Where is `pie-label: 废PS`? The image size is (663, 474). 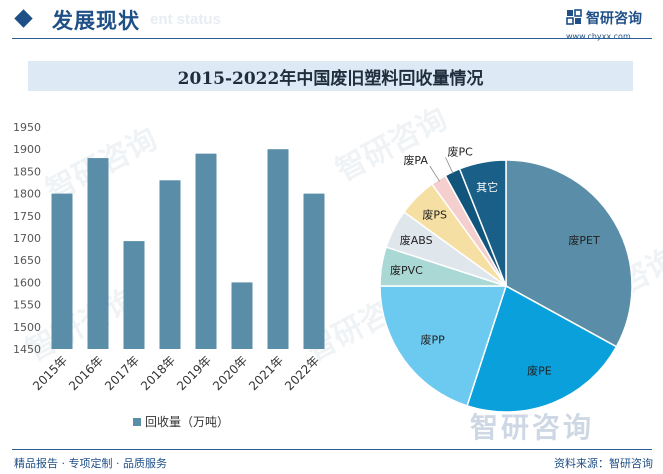 pie-label: 废PS is located at coordinates (434, 215).